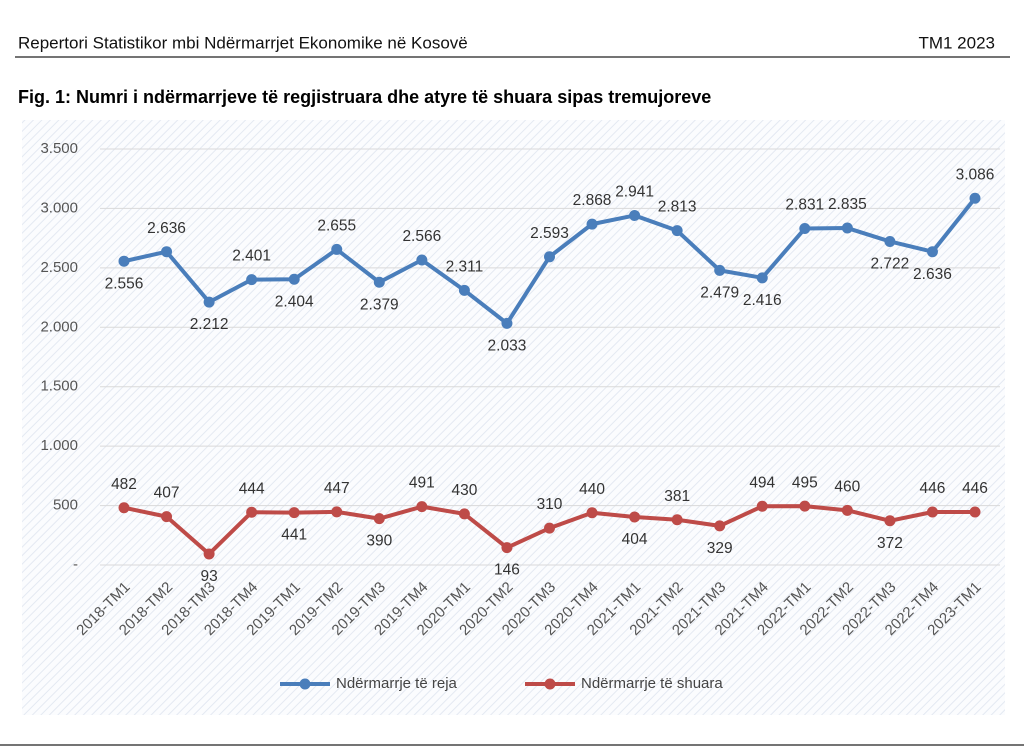 The image size is (1024, 750). I want to click on value-label: 440, so click(592, 489).